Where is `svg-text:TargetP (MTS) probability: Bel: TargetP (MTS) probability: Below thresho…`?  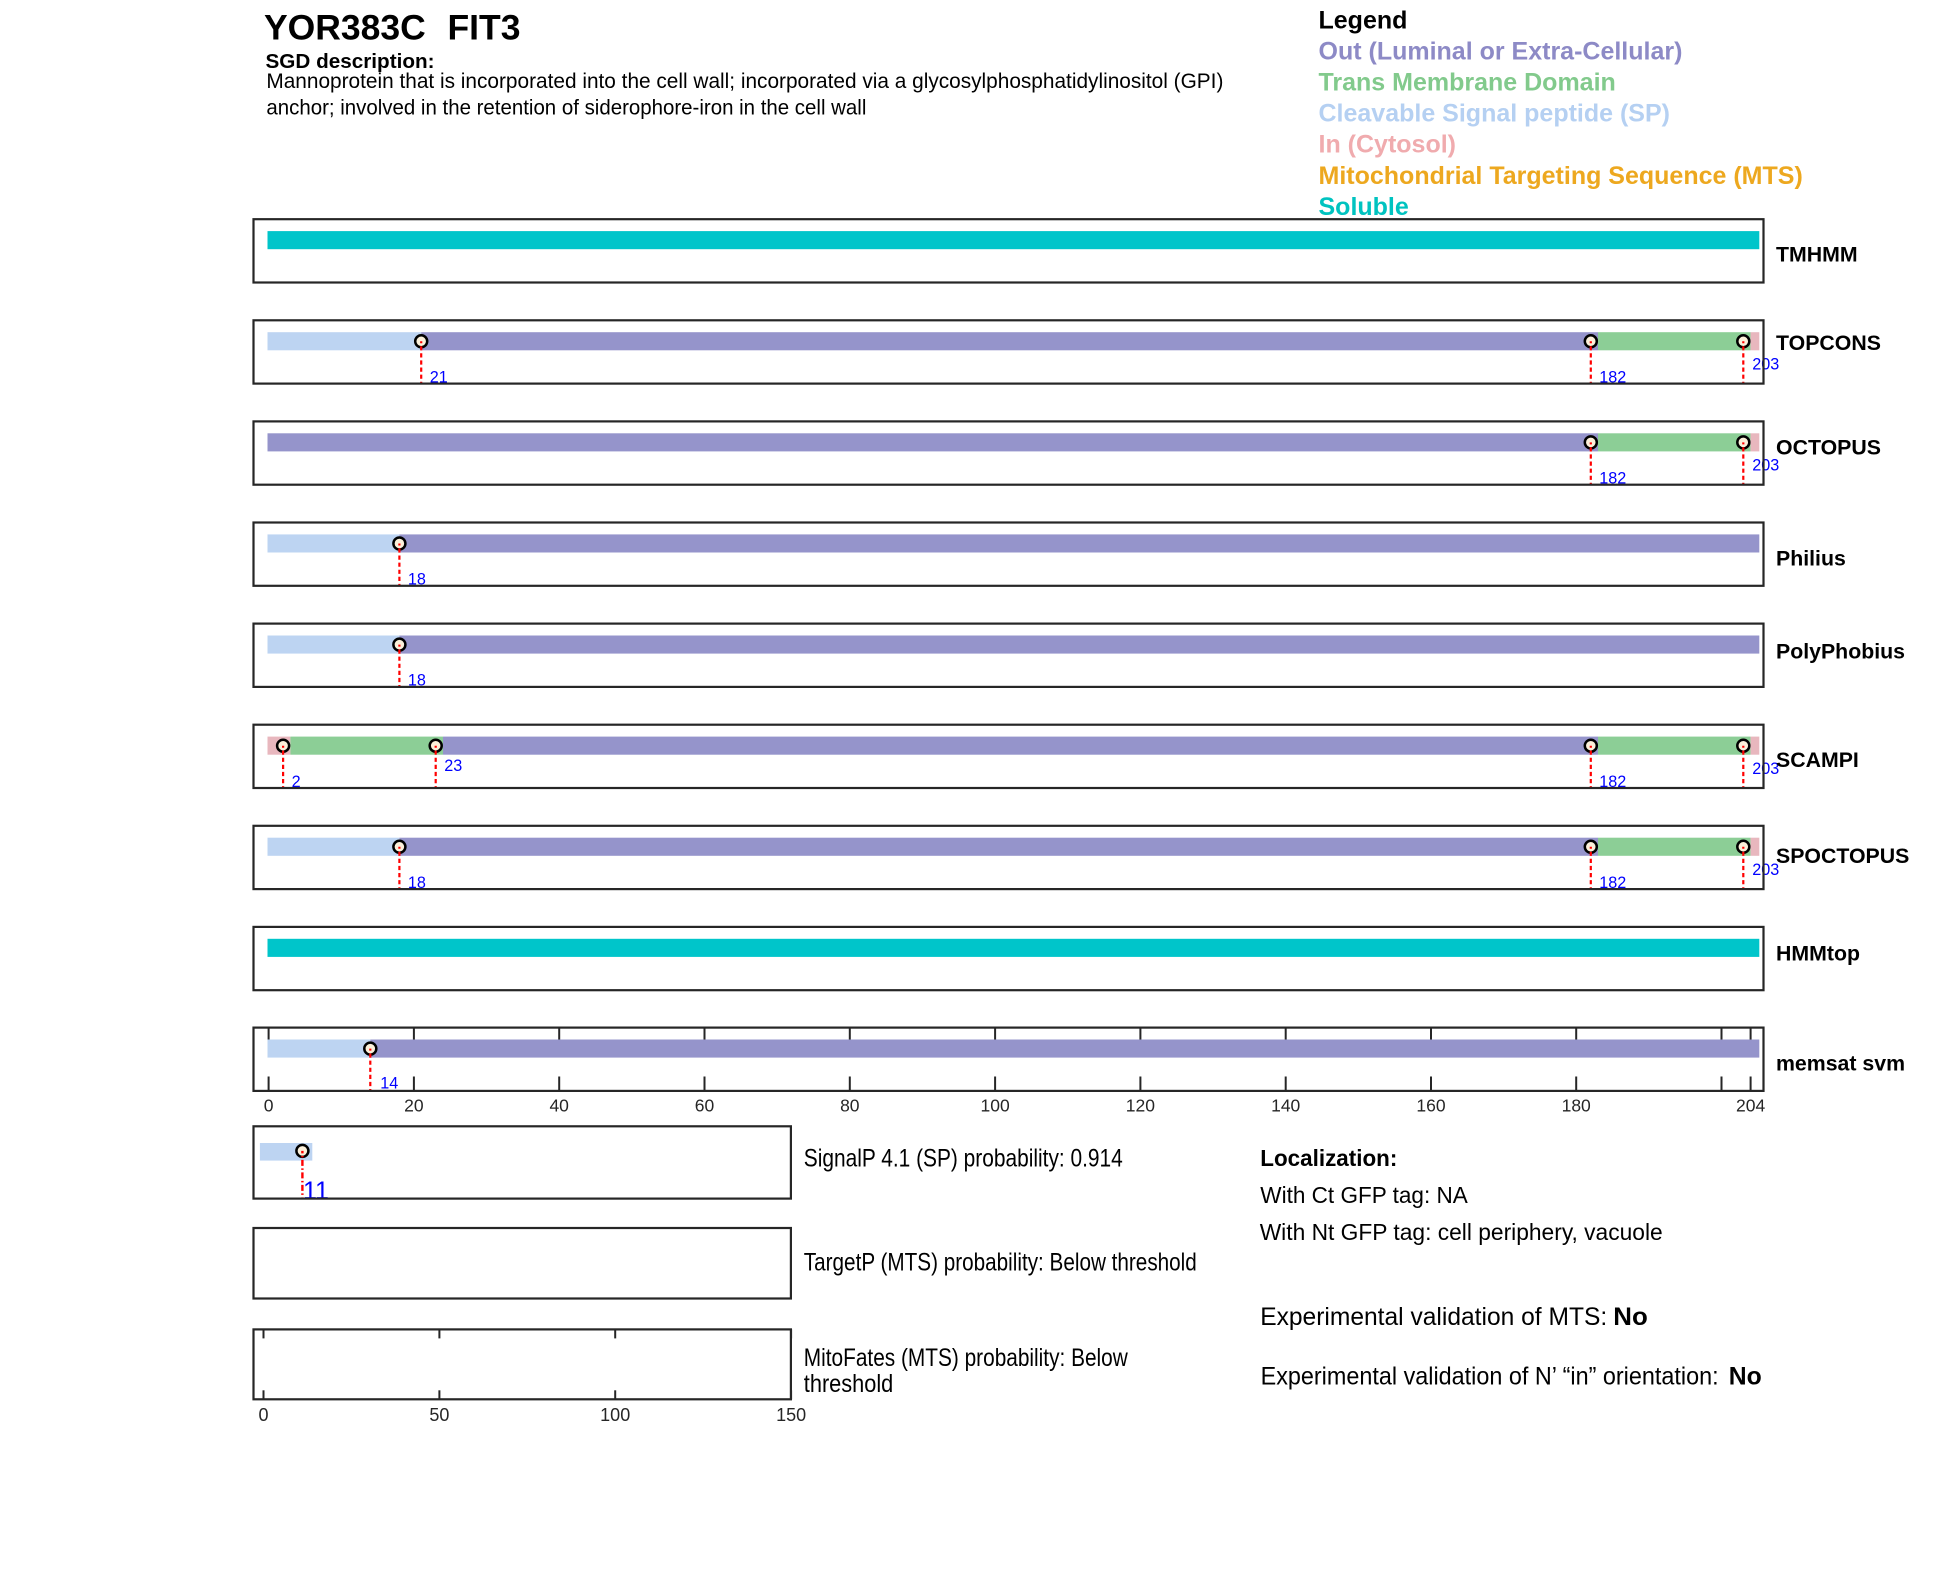 svg-text:TargetP (MTS) probability: Bel: TargetP (MTS) probability: Below thresho… is located at coordinates (1000, 1262).